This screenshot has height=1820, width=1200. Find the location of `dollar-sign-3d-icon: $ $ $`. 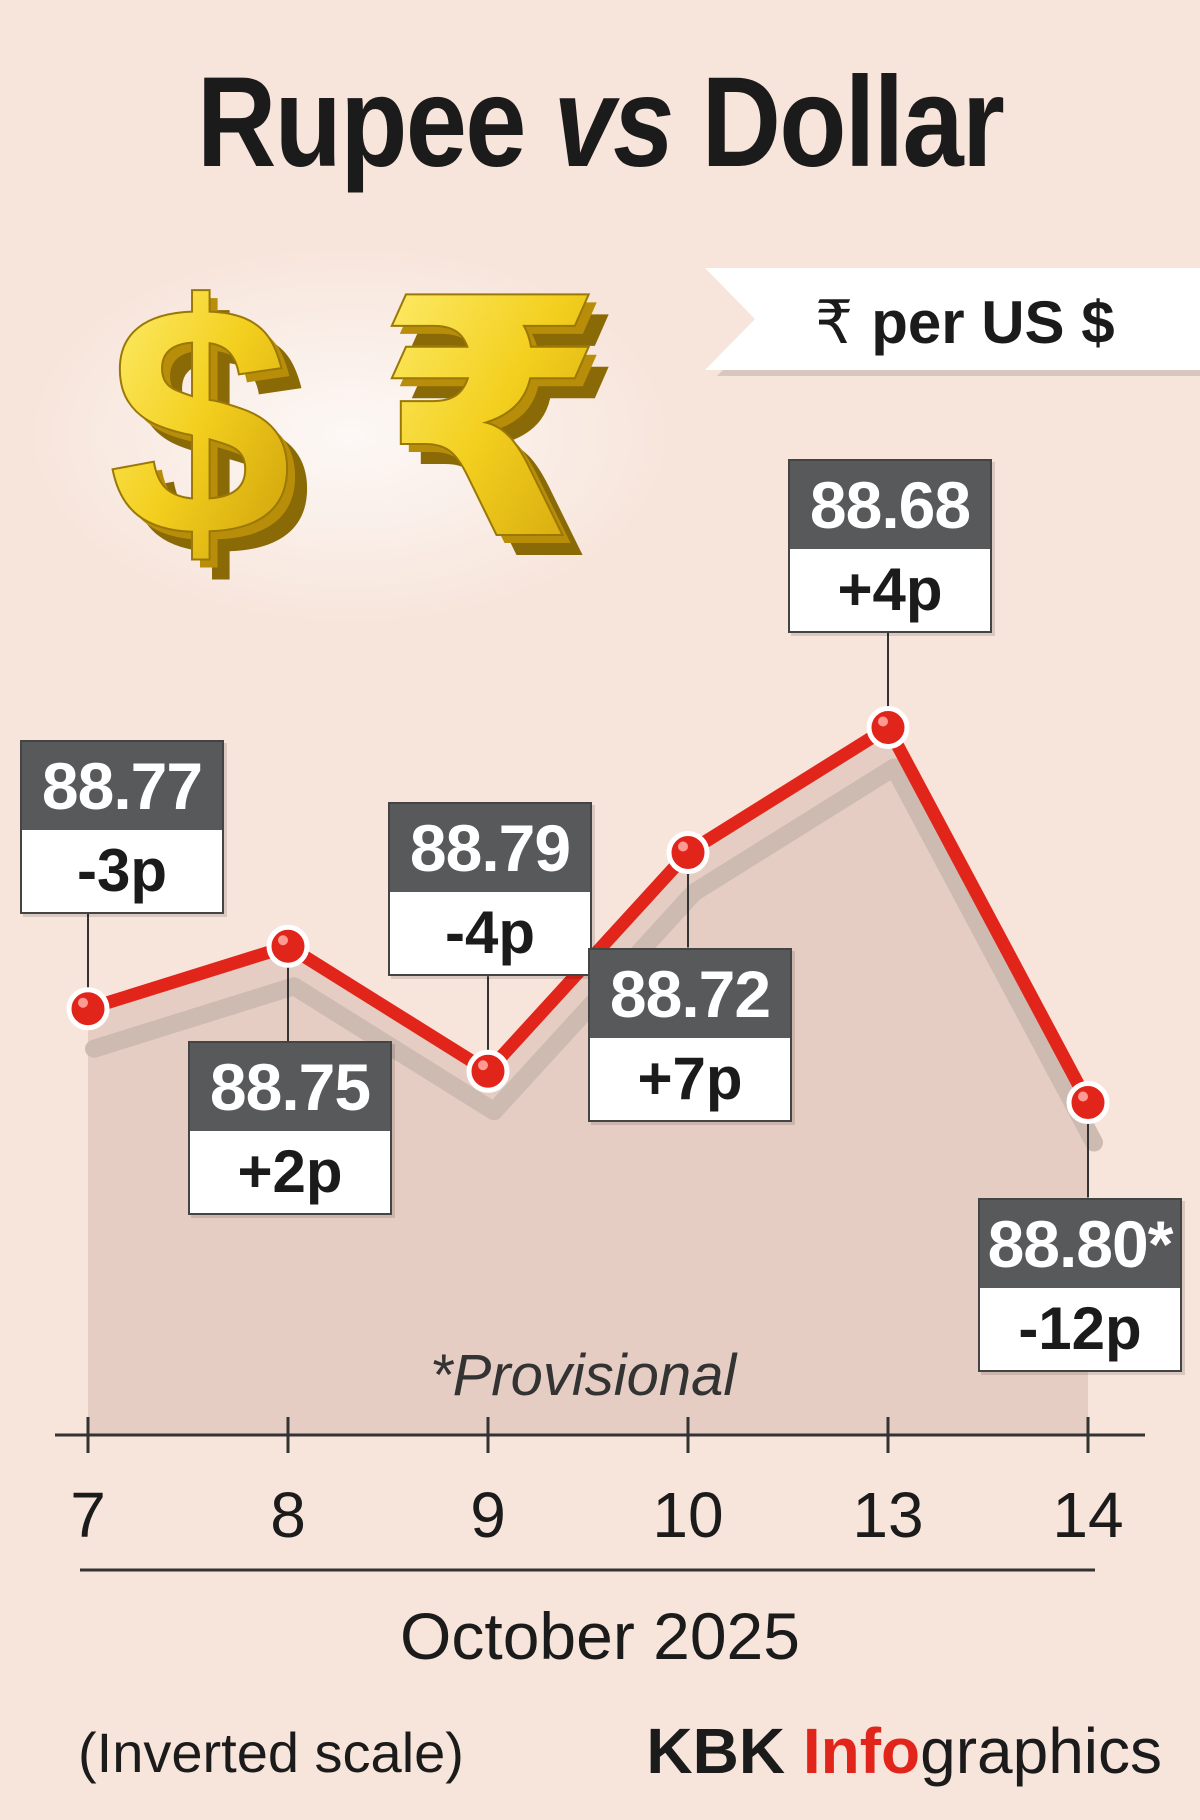

dollar-sign-3d-icon: $ $ $ is located at coordinates (209, 430).